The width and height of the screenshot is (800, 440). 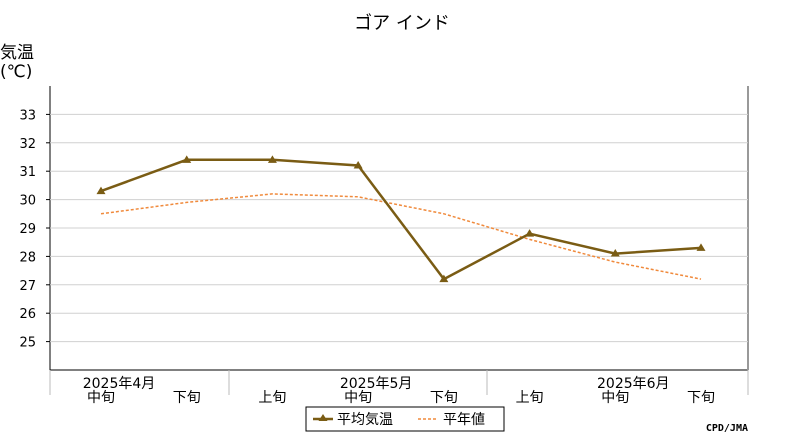 What do you see at coordinates (27, 144) in the screenshot?
I see `y-tick-label: 32` at bounding box center [27, 144].